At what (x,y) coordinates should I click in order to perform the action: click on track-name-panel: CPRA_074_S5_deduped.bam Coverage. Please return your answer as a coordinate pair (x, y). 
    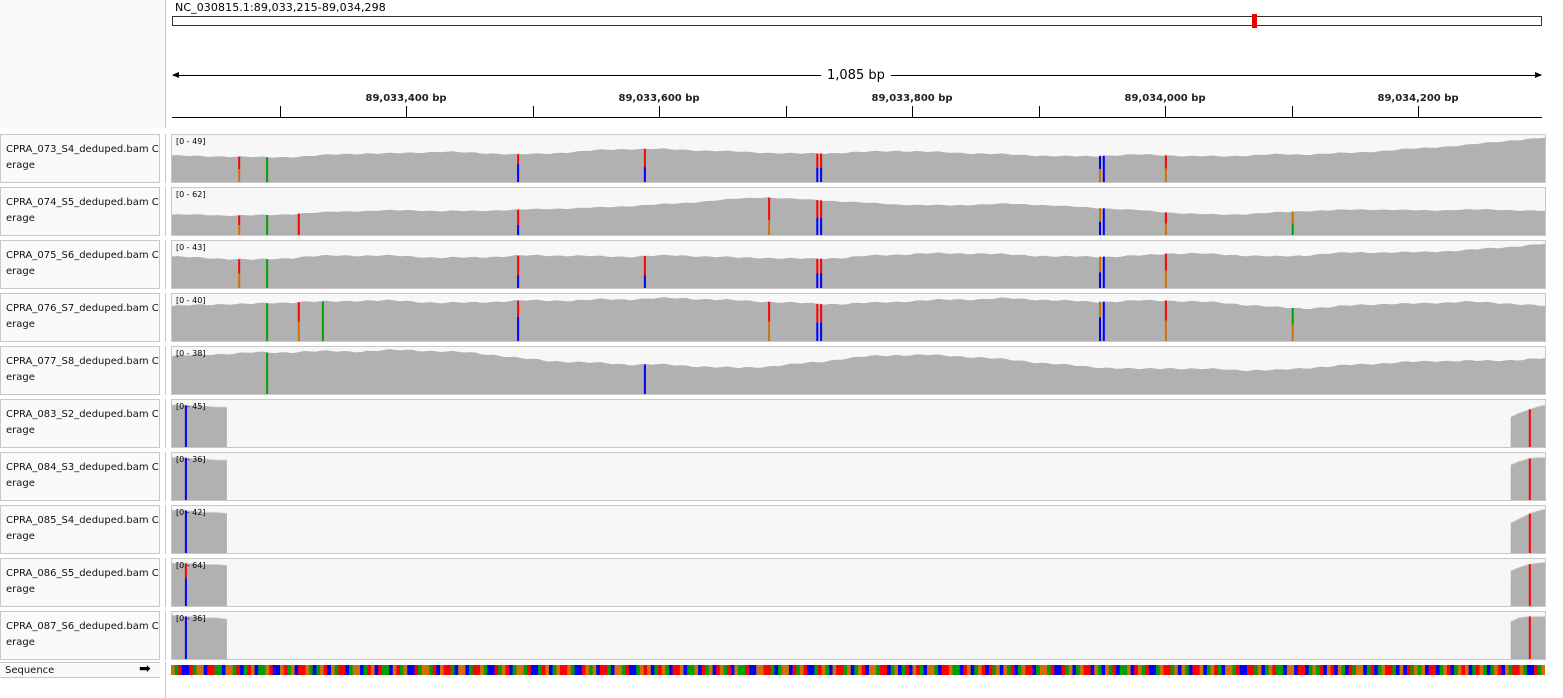
    Looking at the image, I should click on (80, 211).